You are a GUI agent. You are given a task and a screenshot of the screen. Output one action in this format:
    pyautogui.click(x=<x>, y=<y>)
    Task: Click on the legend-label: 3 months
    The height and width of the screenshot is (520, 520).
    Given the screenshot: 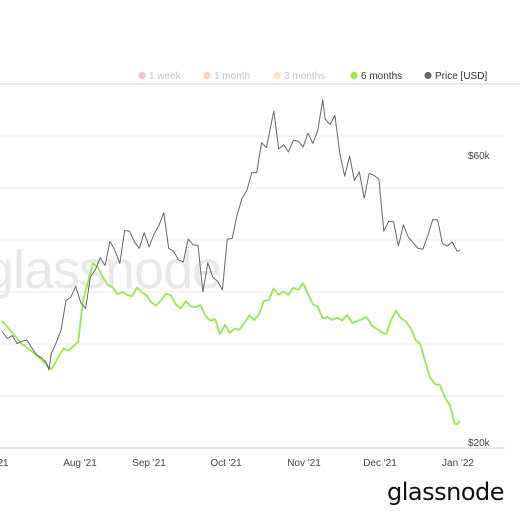 What is the action you would take?
    pyautogui.click(x=304, y=76)
    